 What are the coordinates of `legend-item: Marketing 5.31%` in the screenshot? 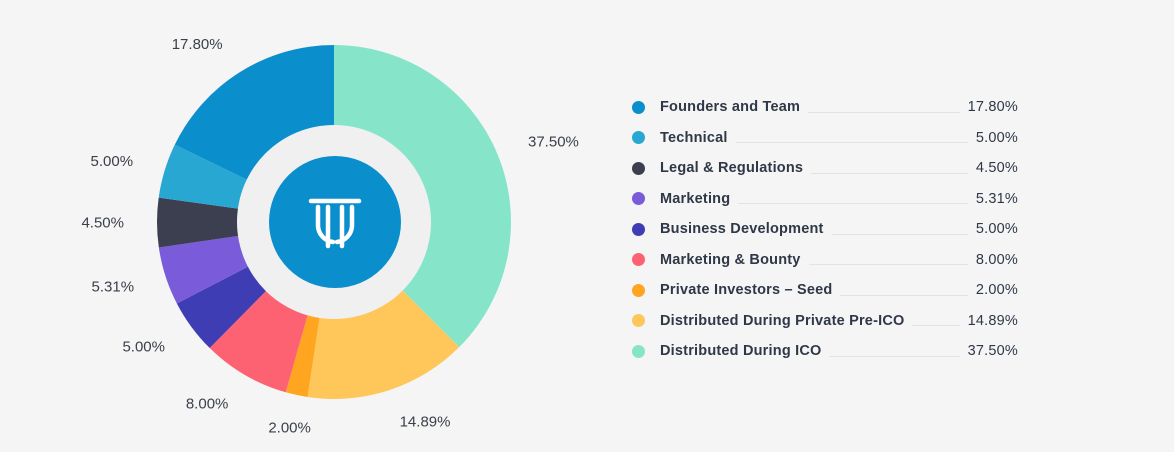 It's located at (825, 199).